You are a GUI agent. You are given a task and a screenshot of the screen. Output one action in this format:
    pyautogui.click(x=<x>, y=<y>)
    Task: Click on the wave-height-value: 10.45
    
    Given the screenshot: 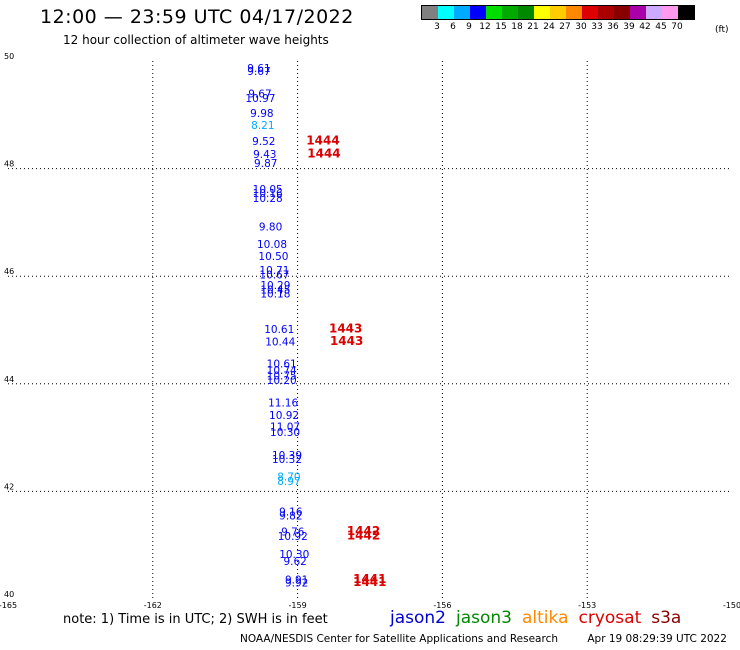 What is the action you would take?
    pyautogui.click(x=275, y=290)
    